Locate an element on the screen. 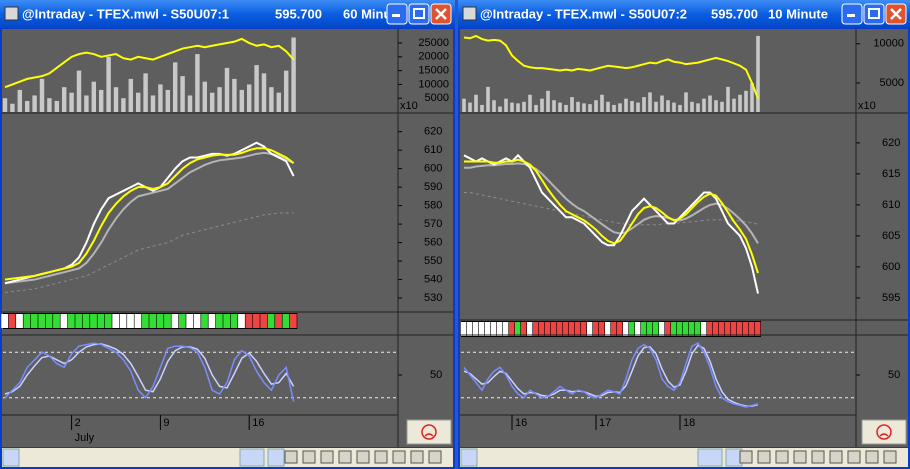 Image resolution: width=910 pixels, height=469 pixels. window-title: @Intraday - TFEX.mwl - S50U07:2 is located at coordinates (583, 13).